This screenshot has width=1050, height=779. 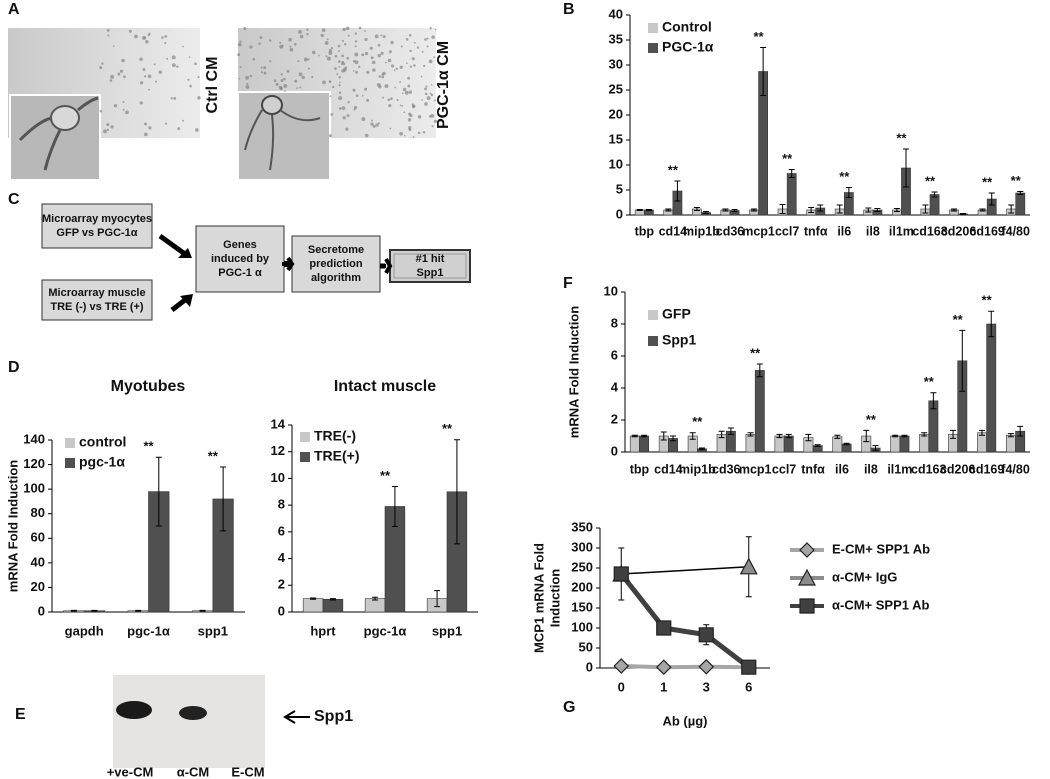 I want to click on y-tick-label: 40, so click(x=38, y=561).